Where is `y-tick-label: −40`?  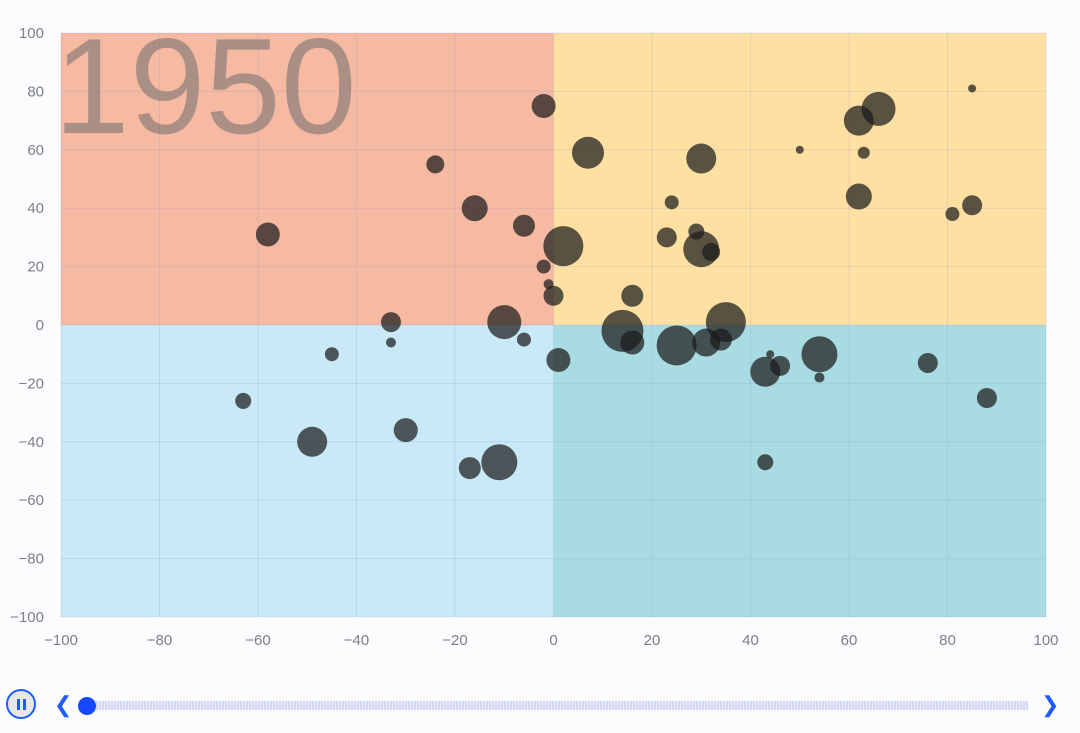
y-tick-label: −40 is located at coordinates (31, 442).